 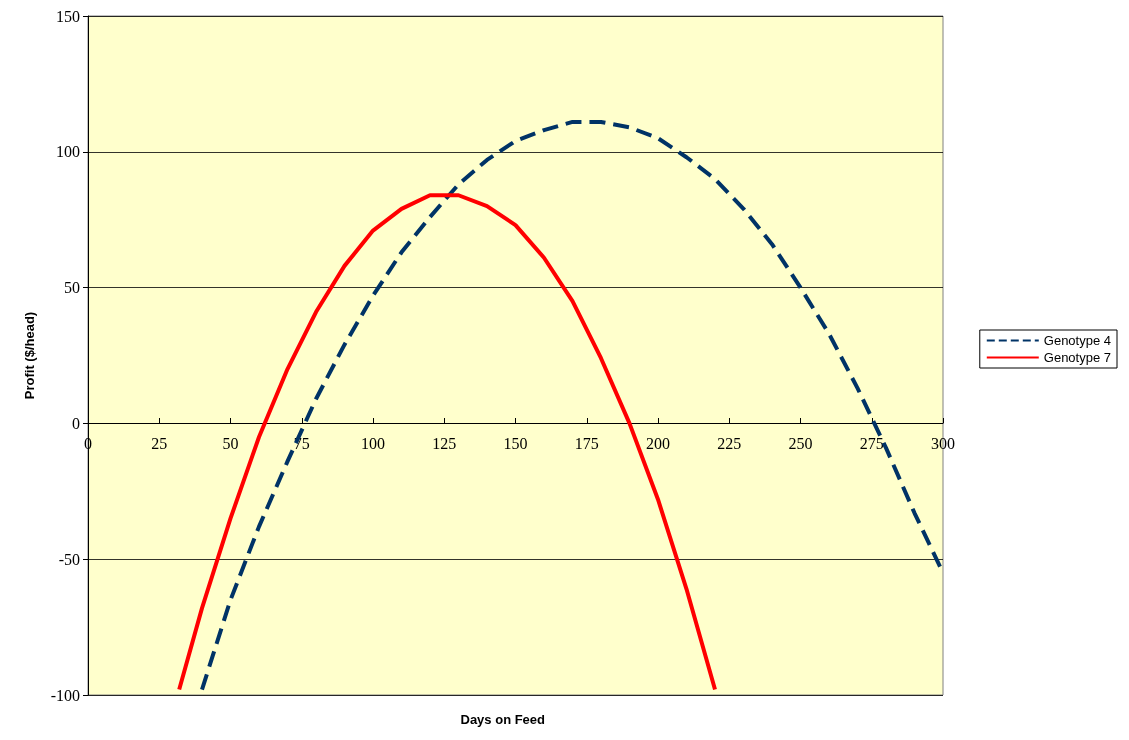 What do you see at coordinates (1077, 357) in the screenshot?
I see `legend-label: Genotype 7` at bounding box center [1077, 357].